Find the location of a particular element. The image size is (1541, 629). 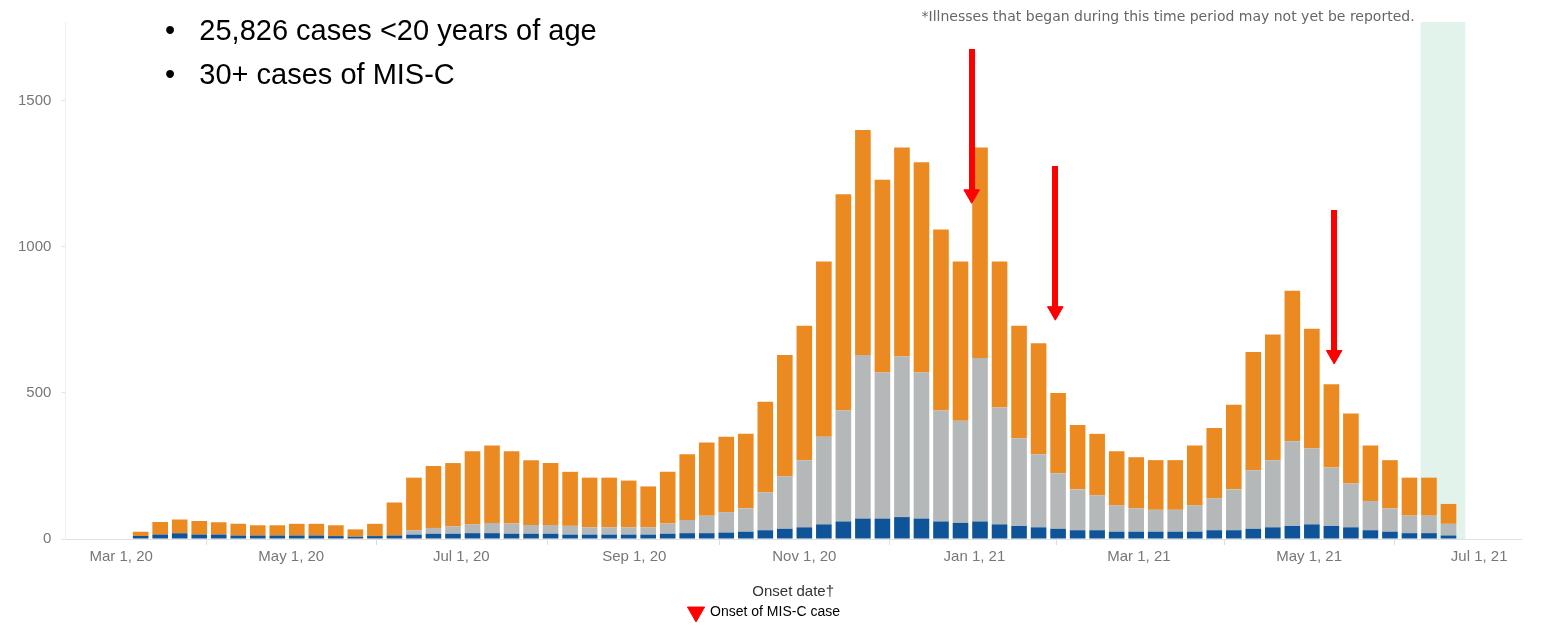

x-tick-label: Jul 1, 20 is located at coordinates (461, 556).